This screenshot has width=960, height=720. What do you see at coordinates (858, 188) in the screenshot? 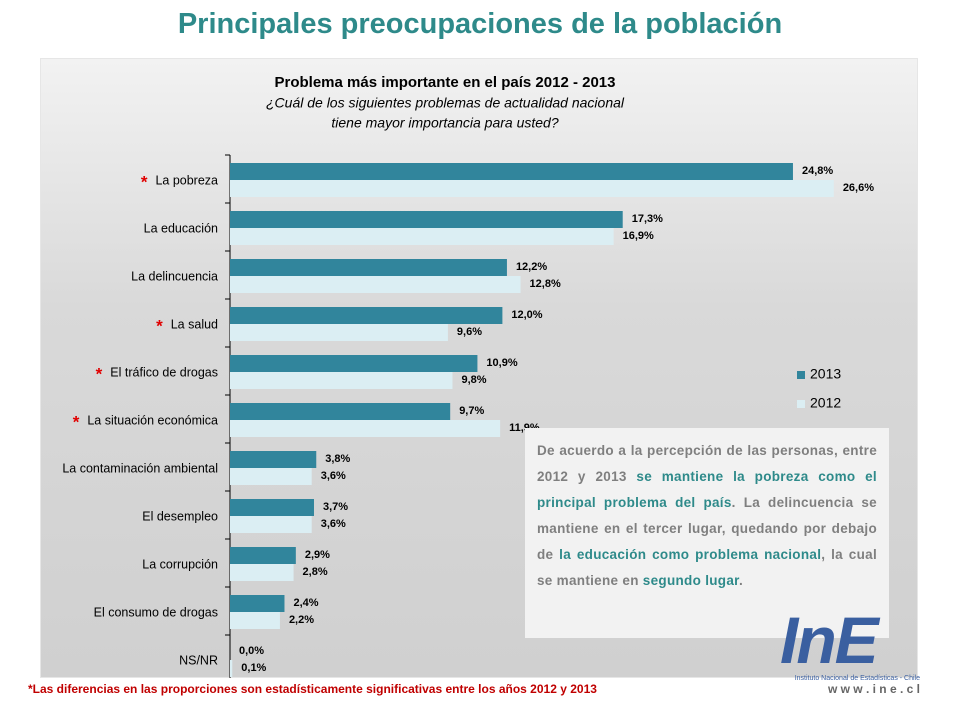
I see `value-label: 26,6%` at bounding box center [858, 188].